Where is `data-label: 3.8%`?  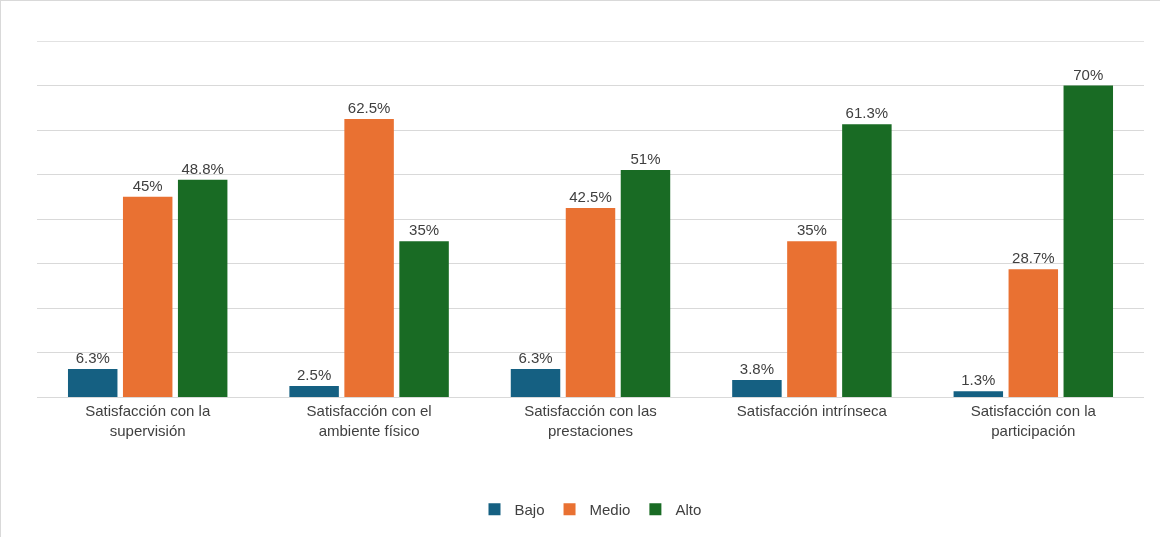 data-label: 3.8% is located at coordinates (757, 369).